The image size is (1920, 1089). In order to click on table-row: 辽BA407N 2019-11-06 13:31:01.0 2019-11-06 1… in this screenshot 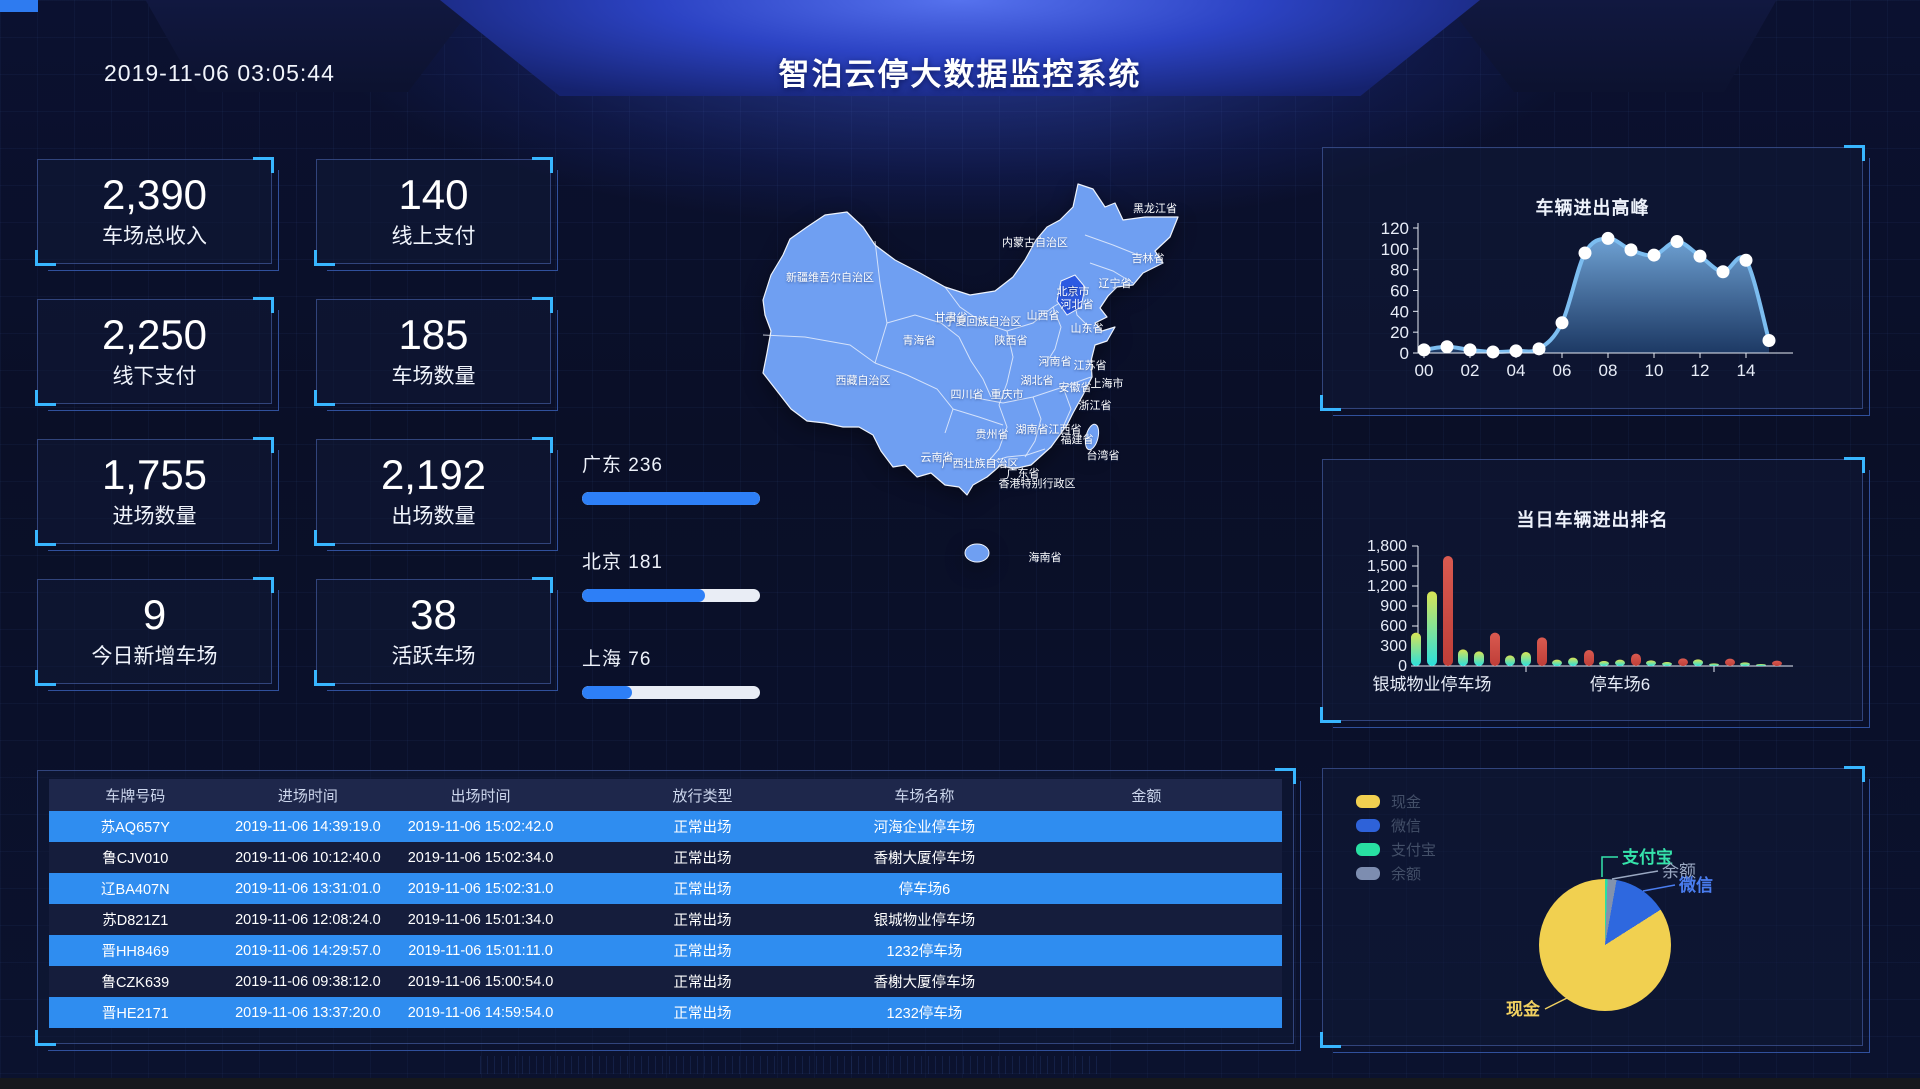, I will do `click(665, 888)`.